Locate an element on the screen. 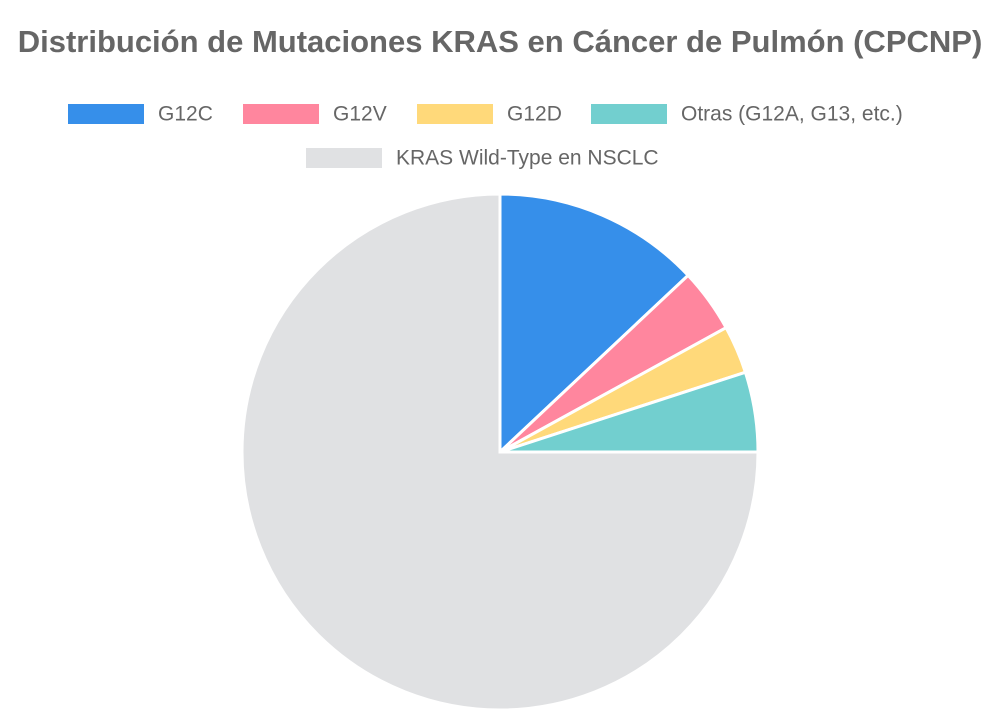 The height and width of the screenshot is (714, 1000). legend-label: G12V is located at coordinates (360, 114).